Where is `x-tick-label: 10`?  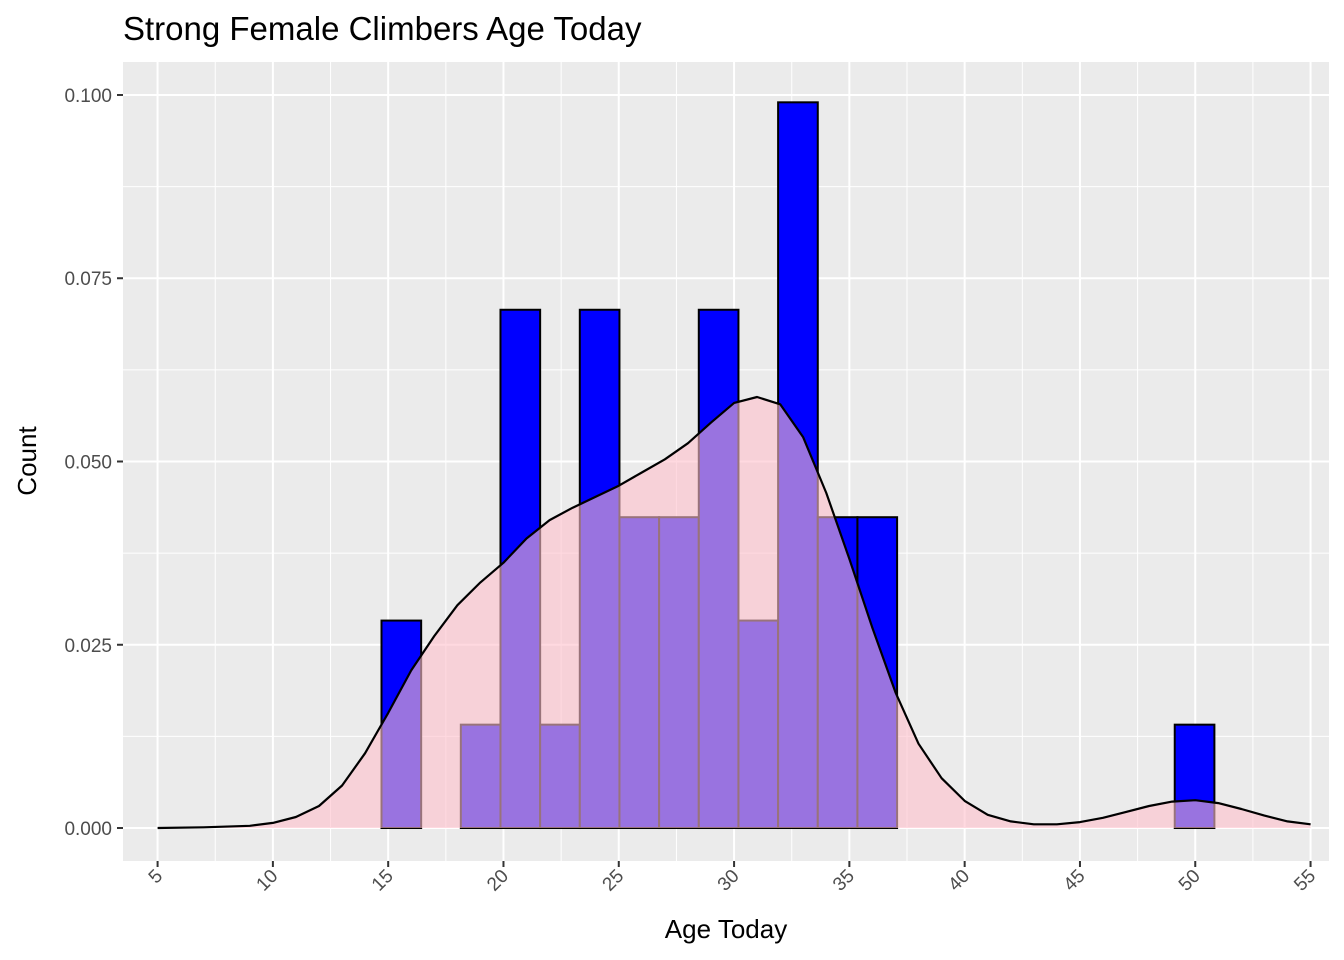 x-tick-label: 10 is located at coordinates (268, 881).